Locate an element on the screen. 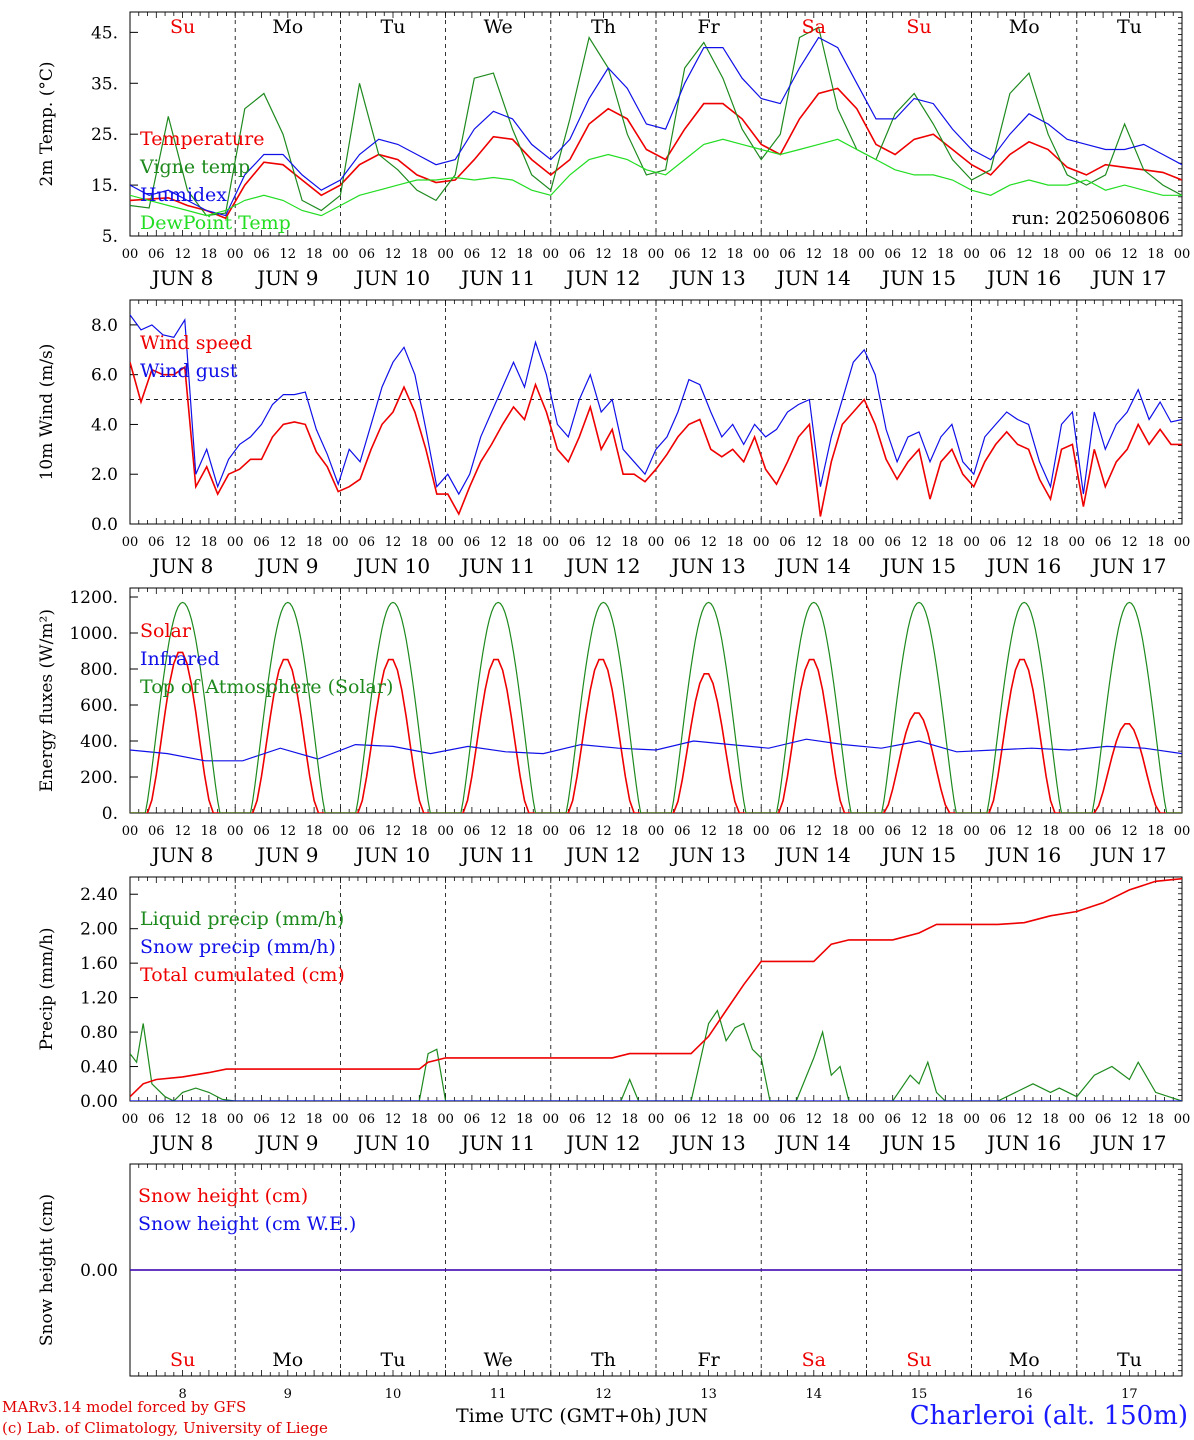 The height and width of the screenshot is (1440, 1194). y-axis-label: Precip (mm/h) is located at coordinates (47, 988).